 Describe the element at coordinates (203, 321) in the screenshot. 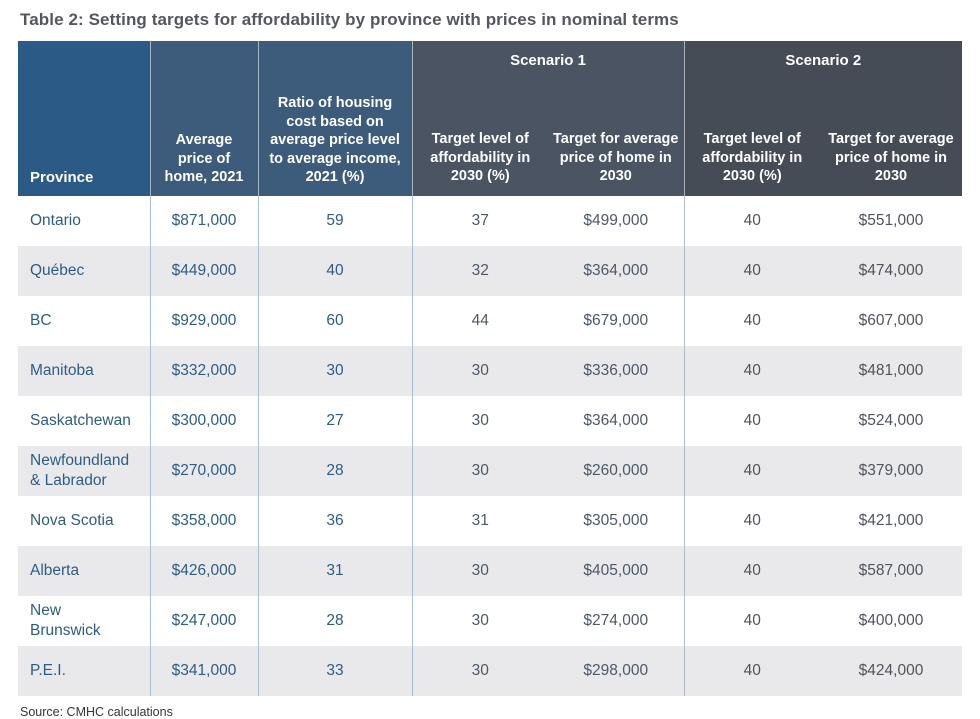

I see `cell-avg-price: $929,000` at that location.